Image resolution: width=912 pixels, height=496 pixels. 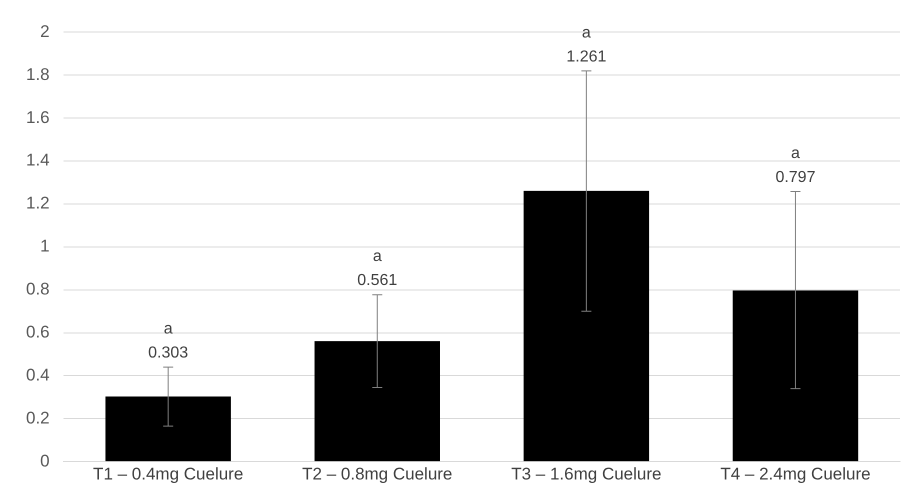 I want to click on y-tick-label: 1, so click(x=45, y=246).